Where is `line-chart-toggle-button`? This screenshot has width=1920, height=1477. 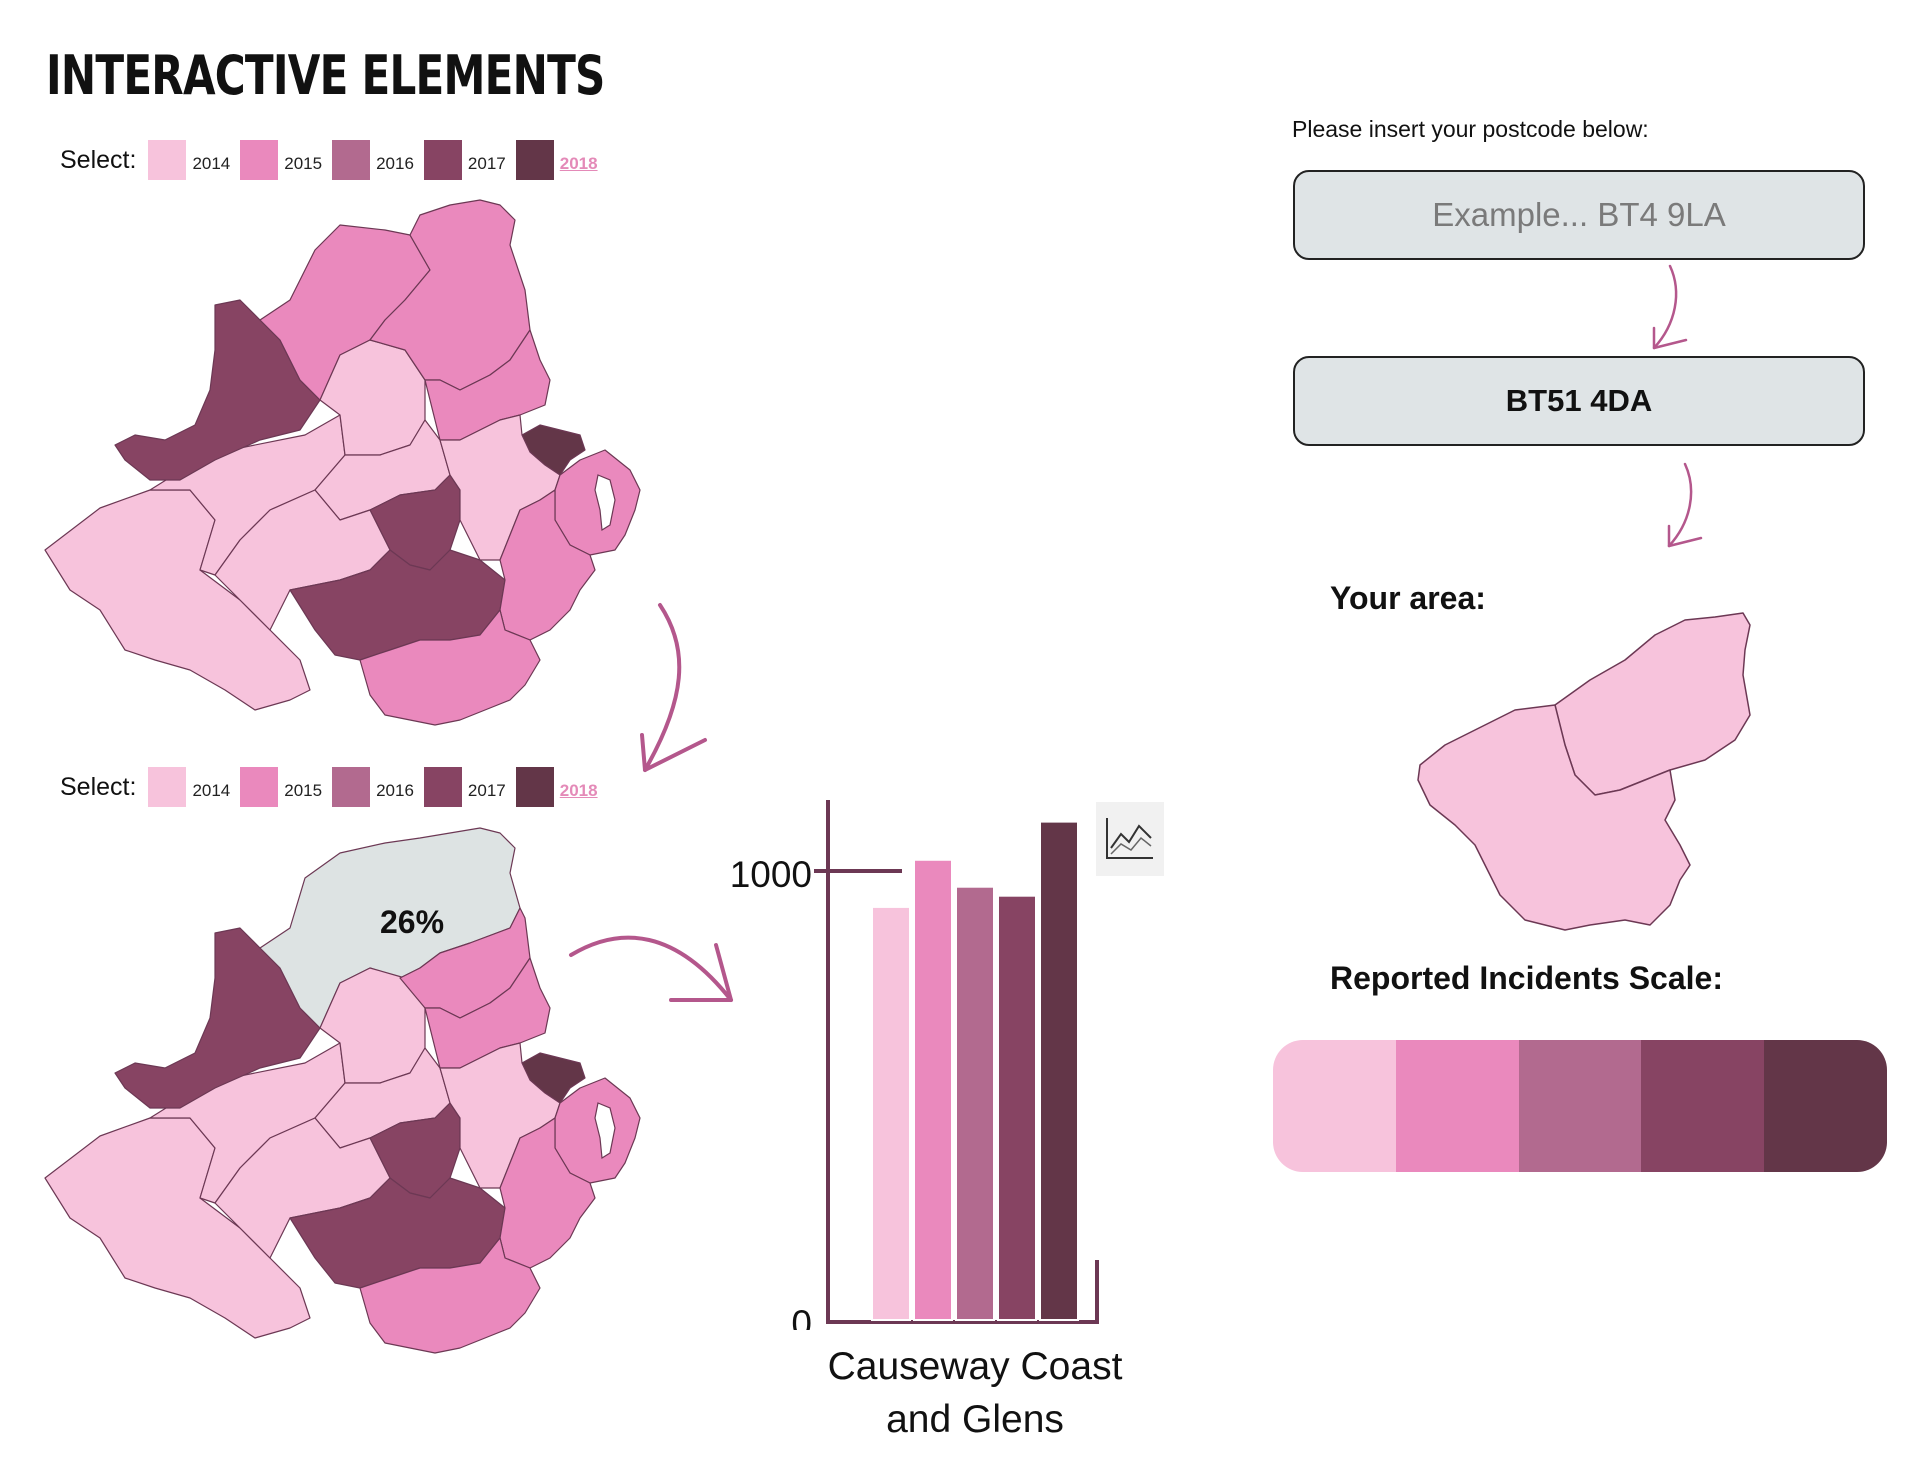 line-chart-toggle-button is located at coordinates (1130, 839).